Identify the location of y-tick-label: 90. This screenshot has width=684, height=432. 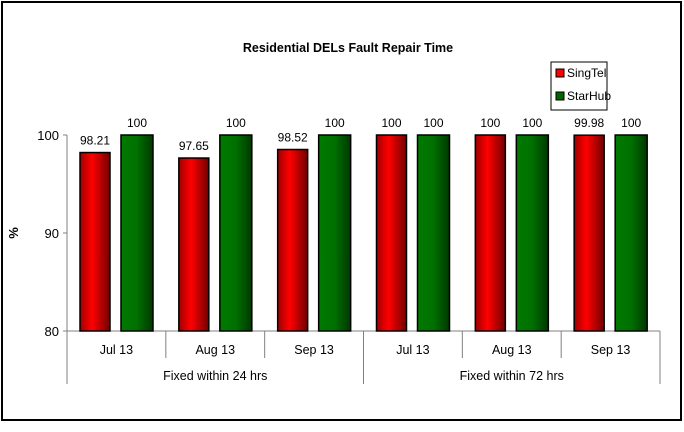
(52, 233).